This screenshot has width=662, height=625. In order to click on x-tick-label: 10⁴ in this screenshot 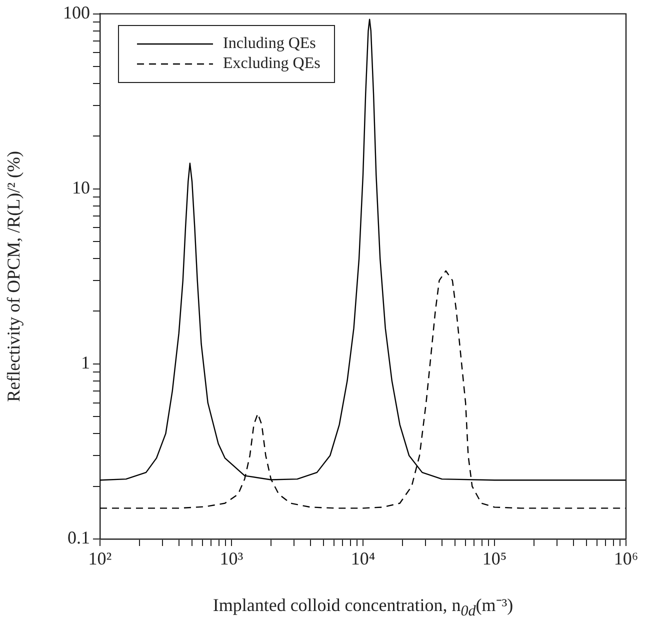, I will do `click(363, 558)`.